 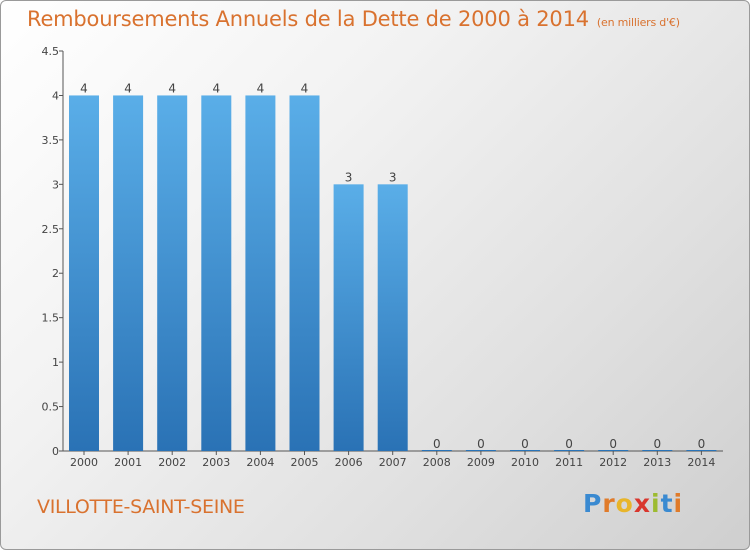 I want to click on x-tick-label: 2004, so click(x=260, y=462).